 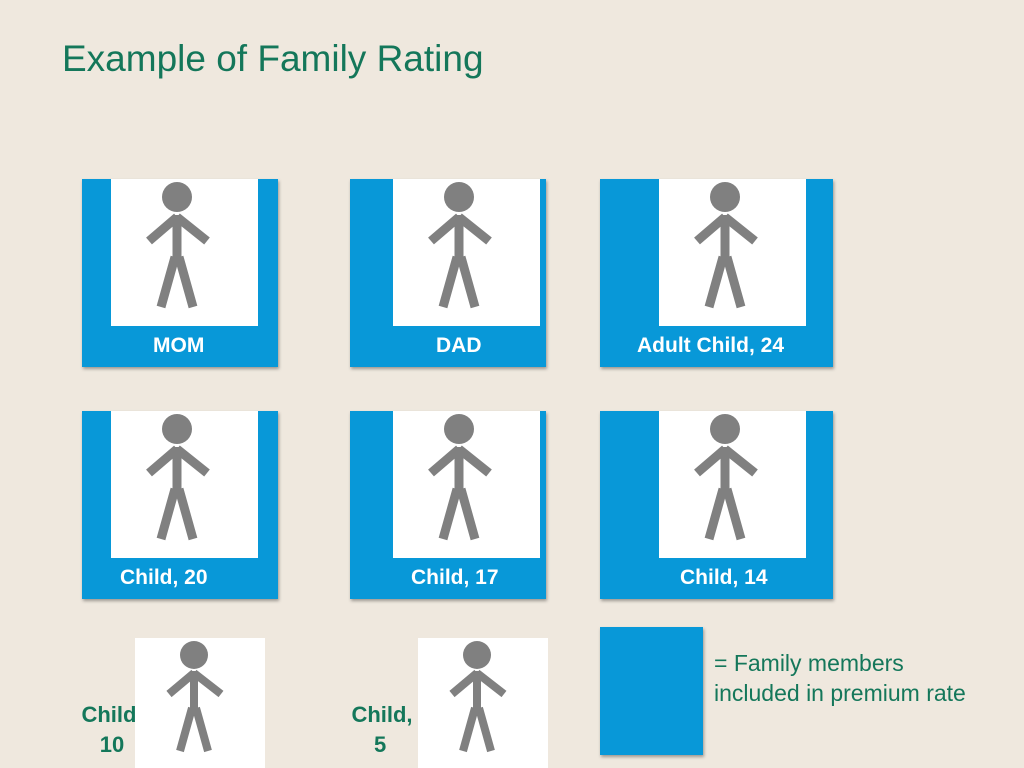 I want to click on uncovered-member-label: Child, 10, so click(x=112, y=730).